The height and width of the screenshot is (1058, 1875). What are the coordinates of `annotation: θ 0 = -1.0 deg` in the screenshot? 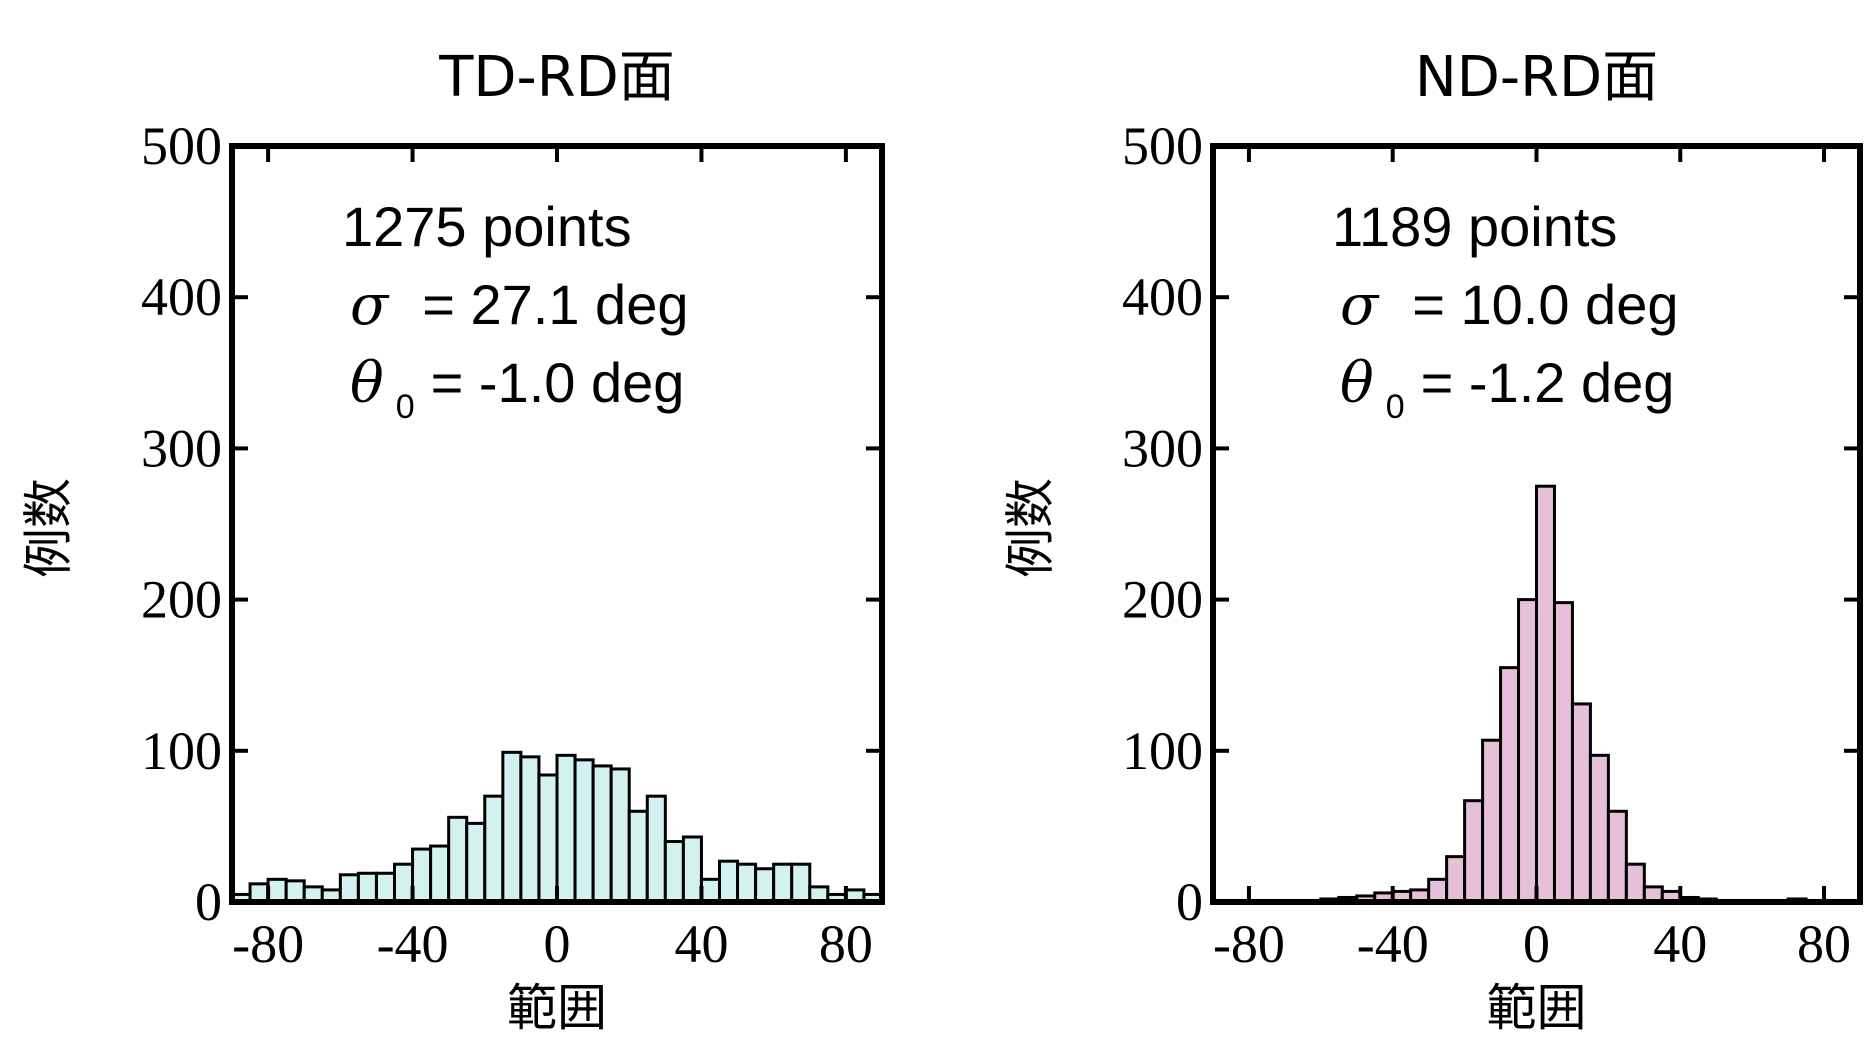 It's located at (517, 388).